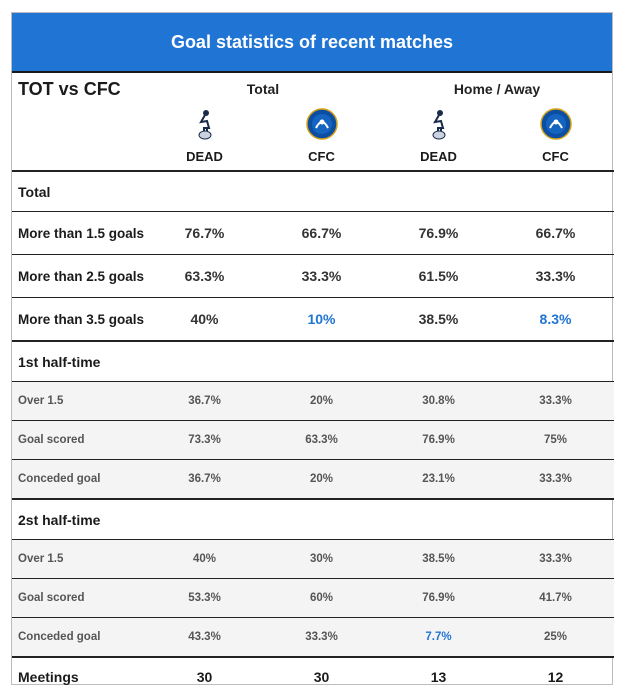 The image size is (627, 699). Describe the element at coordinates (321, 156) in the screenshot. I see `team-name-total-away: CFC` at that location.